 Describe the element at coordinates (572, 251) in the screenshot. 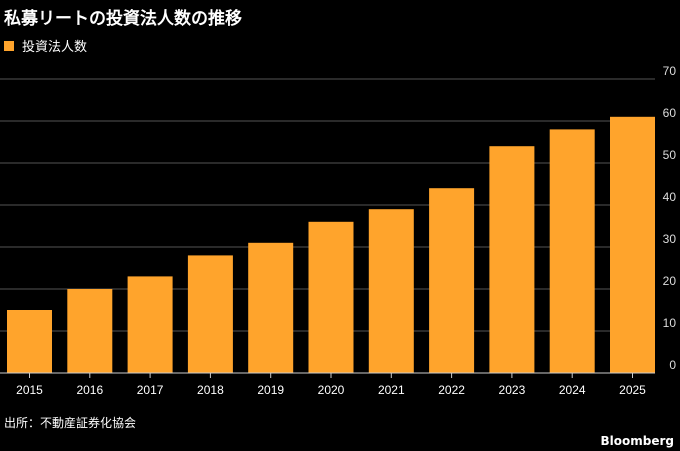

I see `bar-2024` at that location.